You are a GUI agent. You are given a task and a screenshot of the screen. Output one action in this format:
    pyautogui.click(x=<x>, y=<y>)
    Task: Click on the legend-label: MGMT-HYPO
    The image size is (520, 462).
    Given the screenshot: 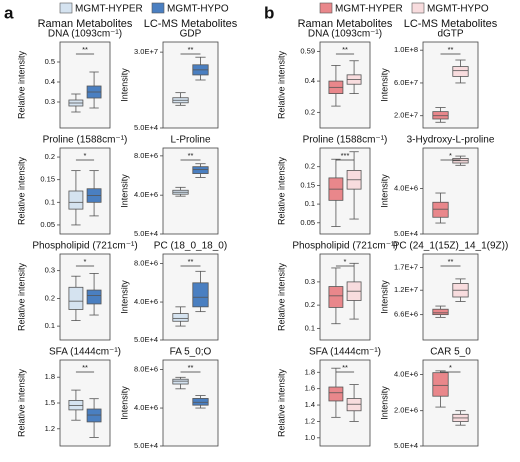 What is the action you would take?
    pyautogui.click(x=458, y=9)
    